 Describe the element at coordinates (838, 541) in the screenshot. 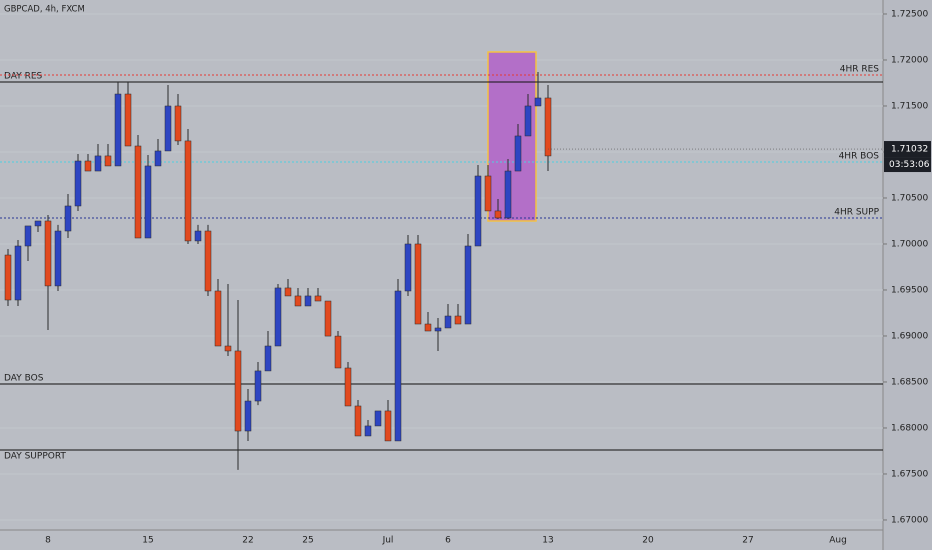

I see `x-tick-label: Aug` at that location.